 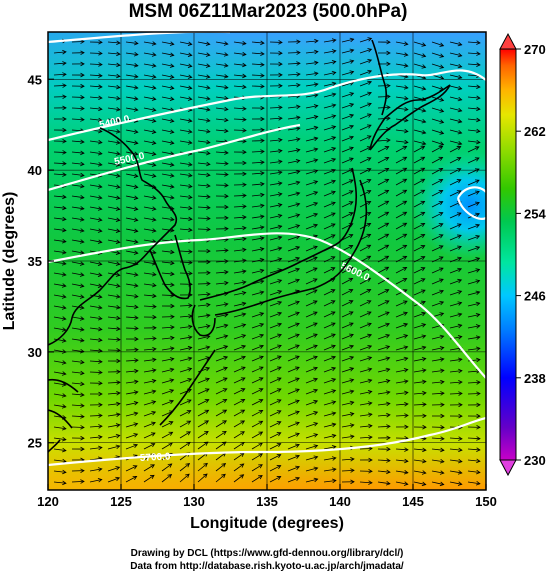 What do you see at coordinates (410, 117) in the screenshot?
I see `coastline-hokkaido` at bounding box center [410, 117].